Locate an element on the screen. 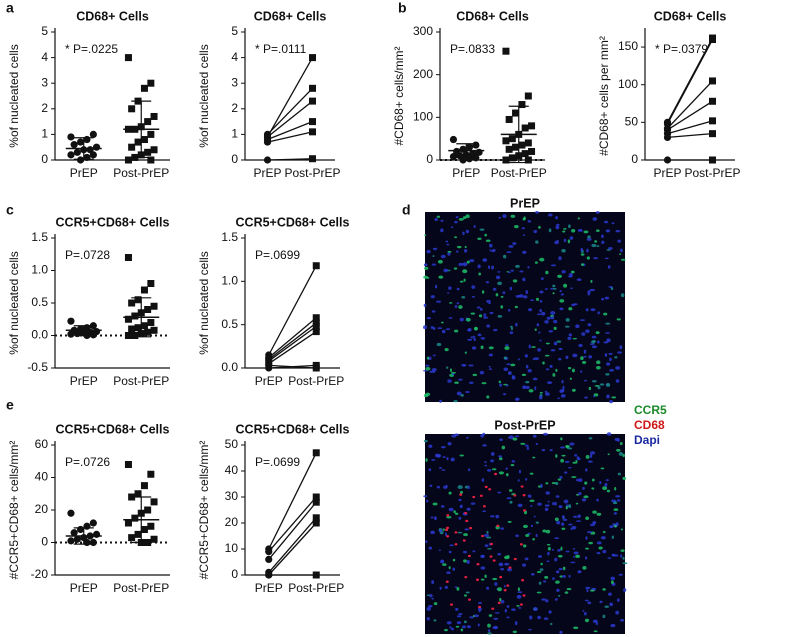  y-tick-label: 0 is located at coordinates (634, 159).